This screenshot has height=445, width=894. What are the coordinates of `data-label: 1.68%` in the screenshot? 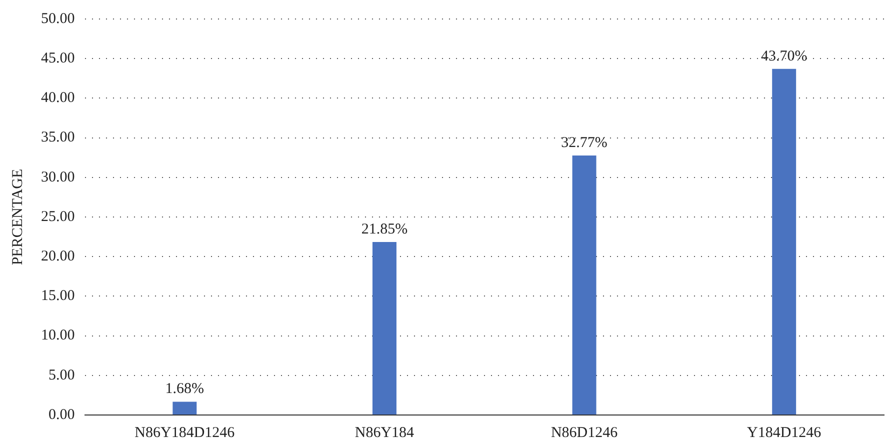 It's located at (184, 389).